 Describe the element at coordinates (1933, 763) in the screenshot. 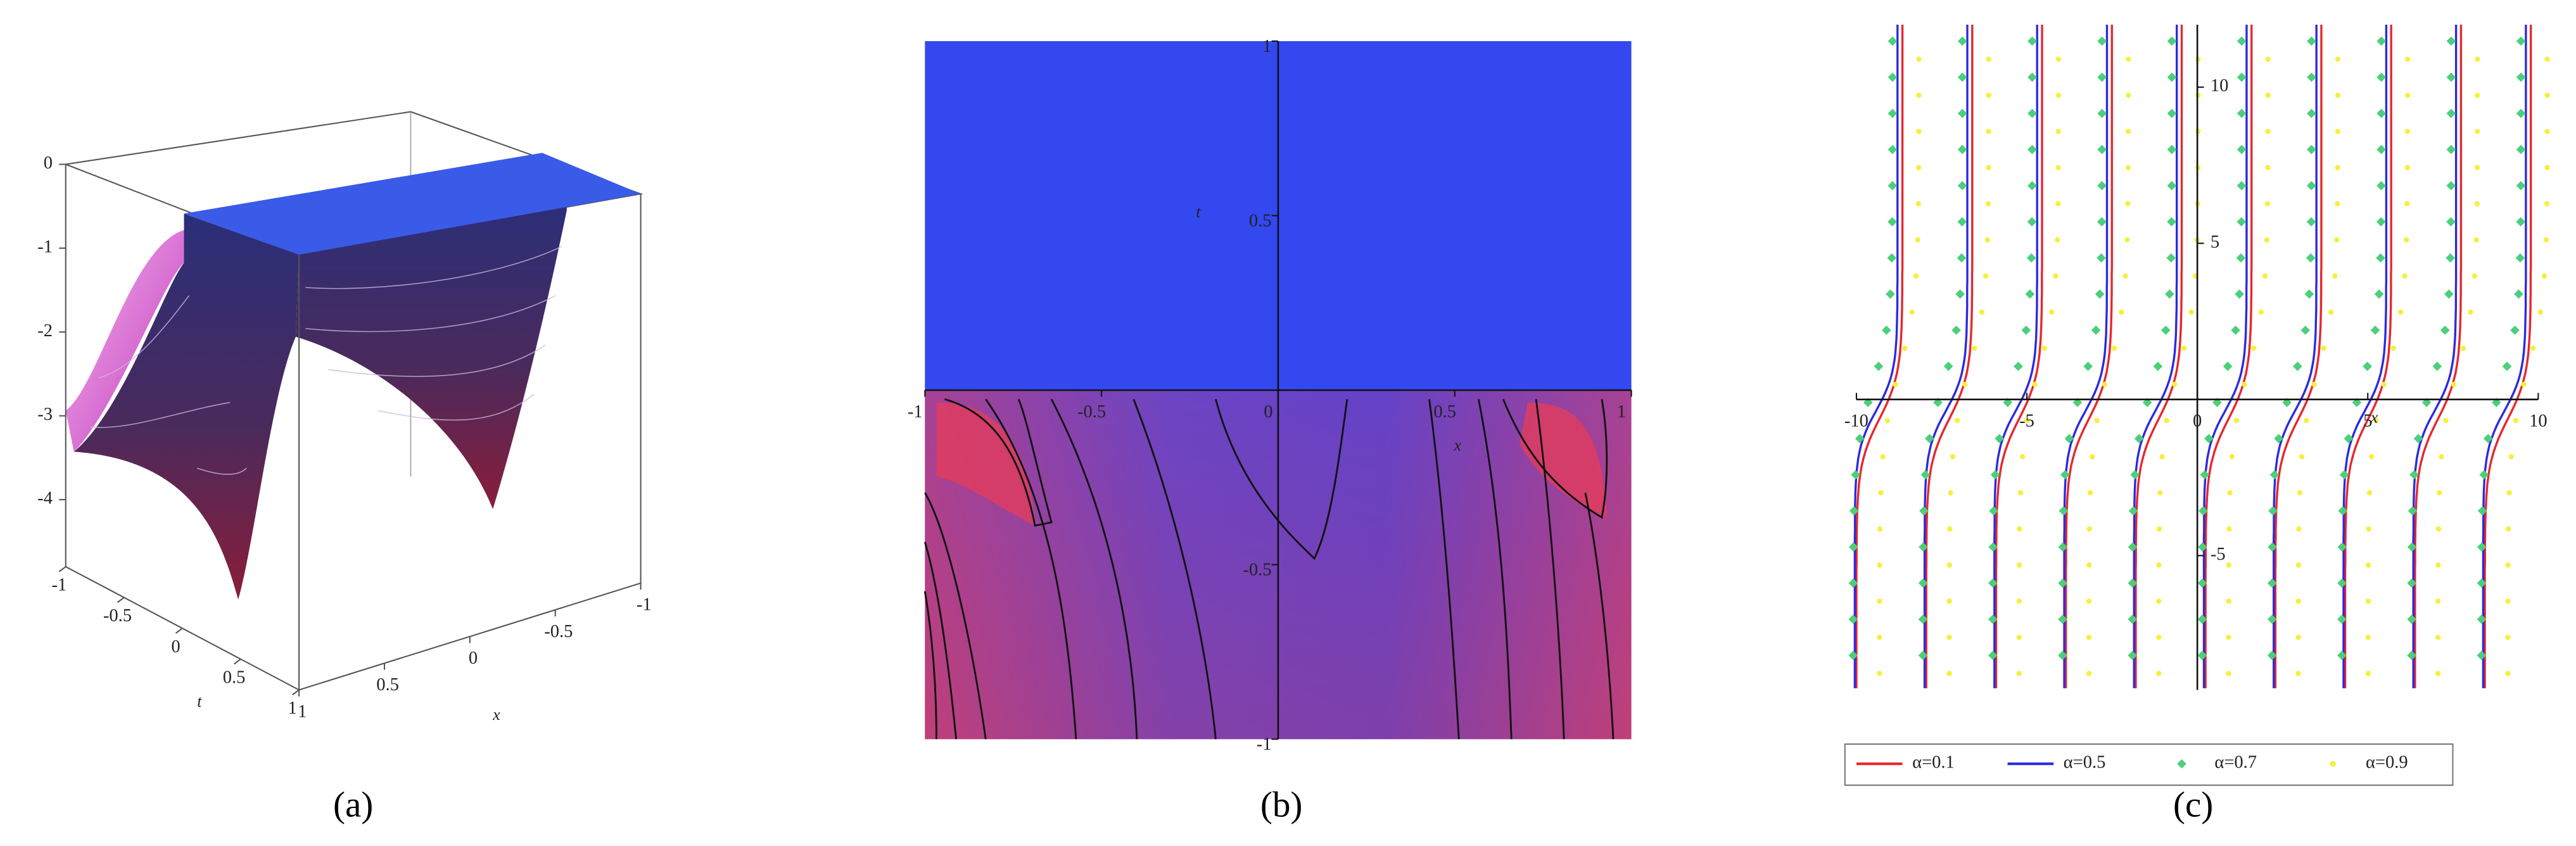

I see `legend-label: α=0.1` at that location.